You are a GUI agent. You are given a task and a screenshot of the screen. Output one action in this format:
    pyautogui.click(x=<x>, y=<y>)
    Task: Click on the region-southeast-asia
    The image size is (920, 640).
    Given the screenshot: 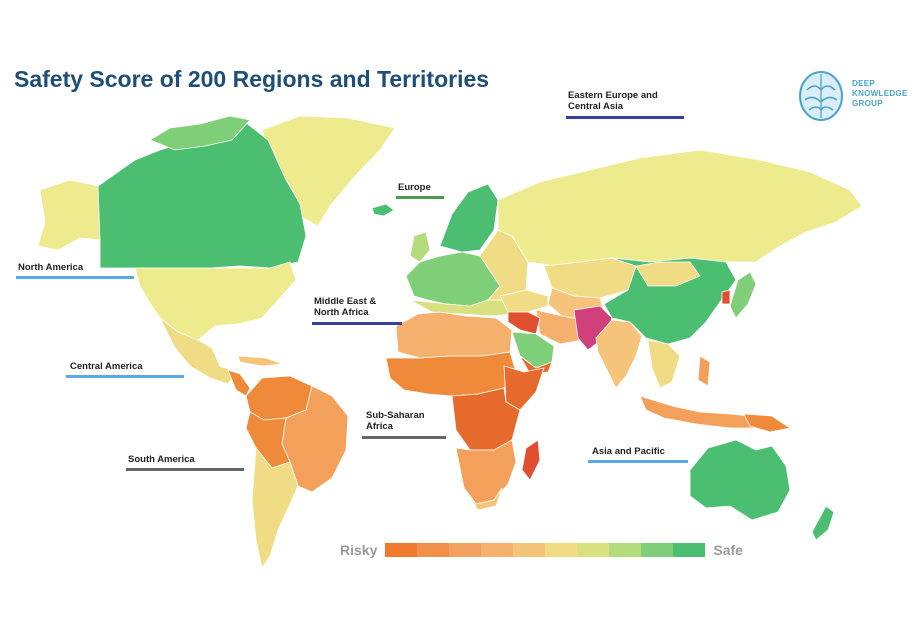 What is the action you would take?
    pyautogui.click(x=664, y=364)
    